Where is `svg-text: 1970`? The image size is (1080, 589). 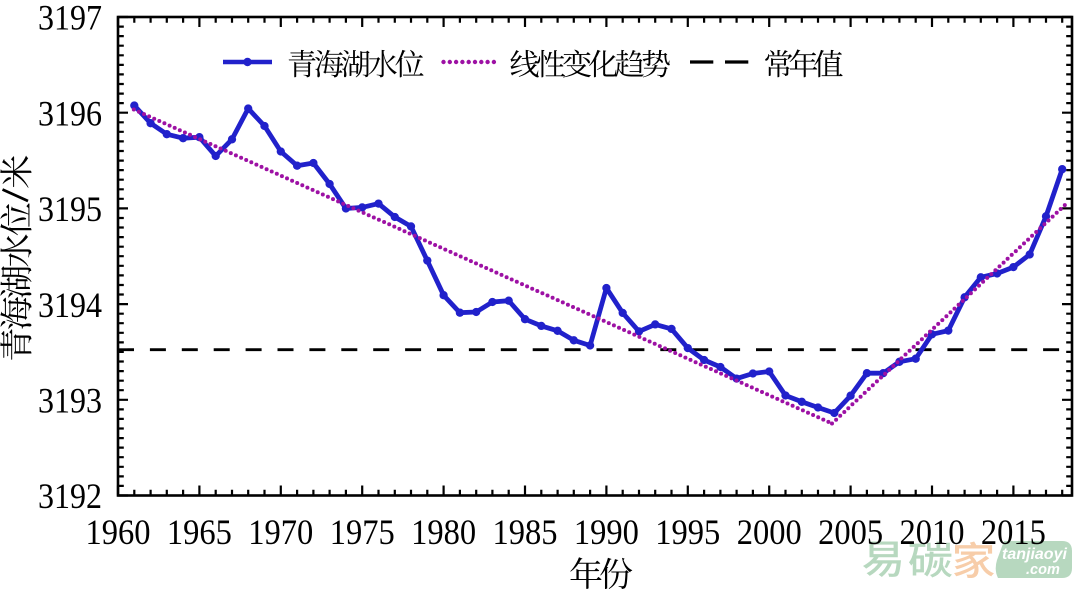 svg-text: 1970 is located at coordinates (280, 532).